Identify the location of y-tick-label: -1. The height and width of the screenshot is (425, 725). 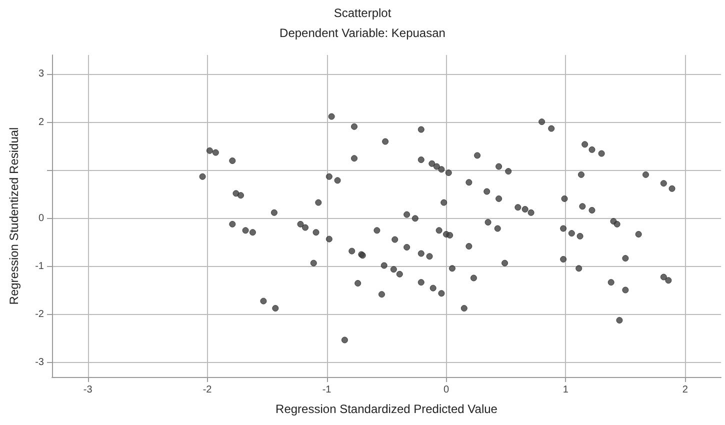
(39, 266).